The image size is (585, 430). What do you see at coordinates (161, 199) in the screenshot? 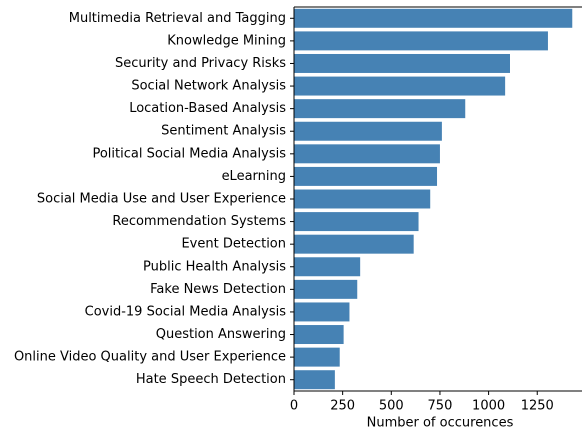
I see `y-tick-label: Social Media Use and User Experience` at bounding box center [161, 199].